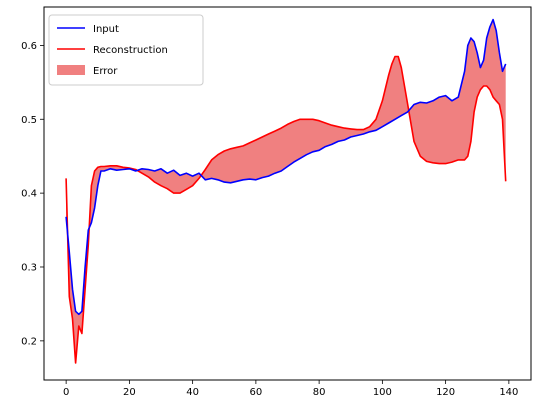 This screenshot has height=413, width=547. Describe the element at coordinates (290, 389) in the screenshot. I see `x-axis-ticks: 0 20 40 60 80 100 120 140` at that location.